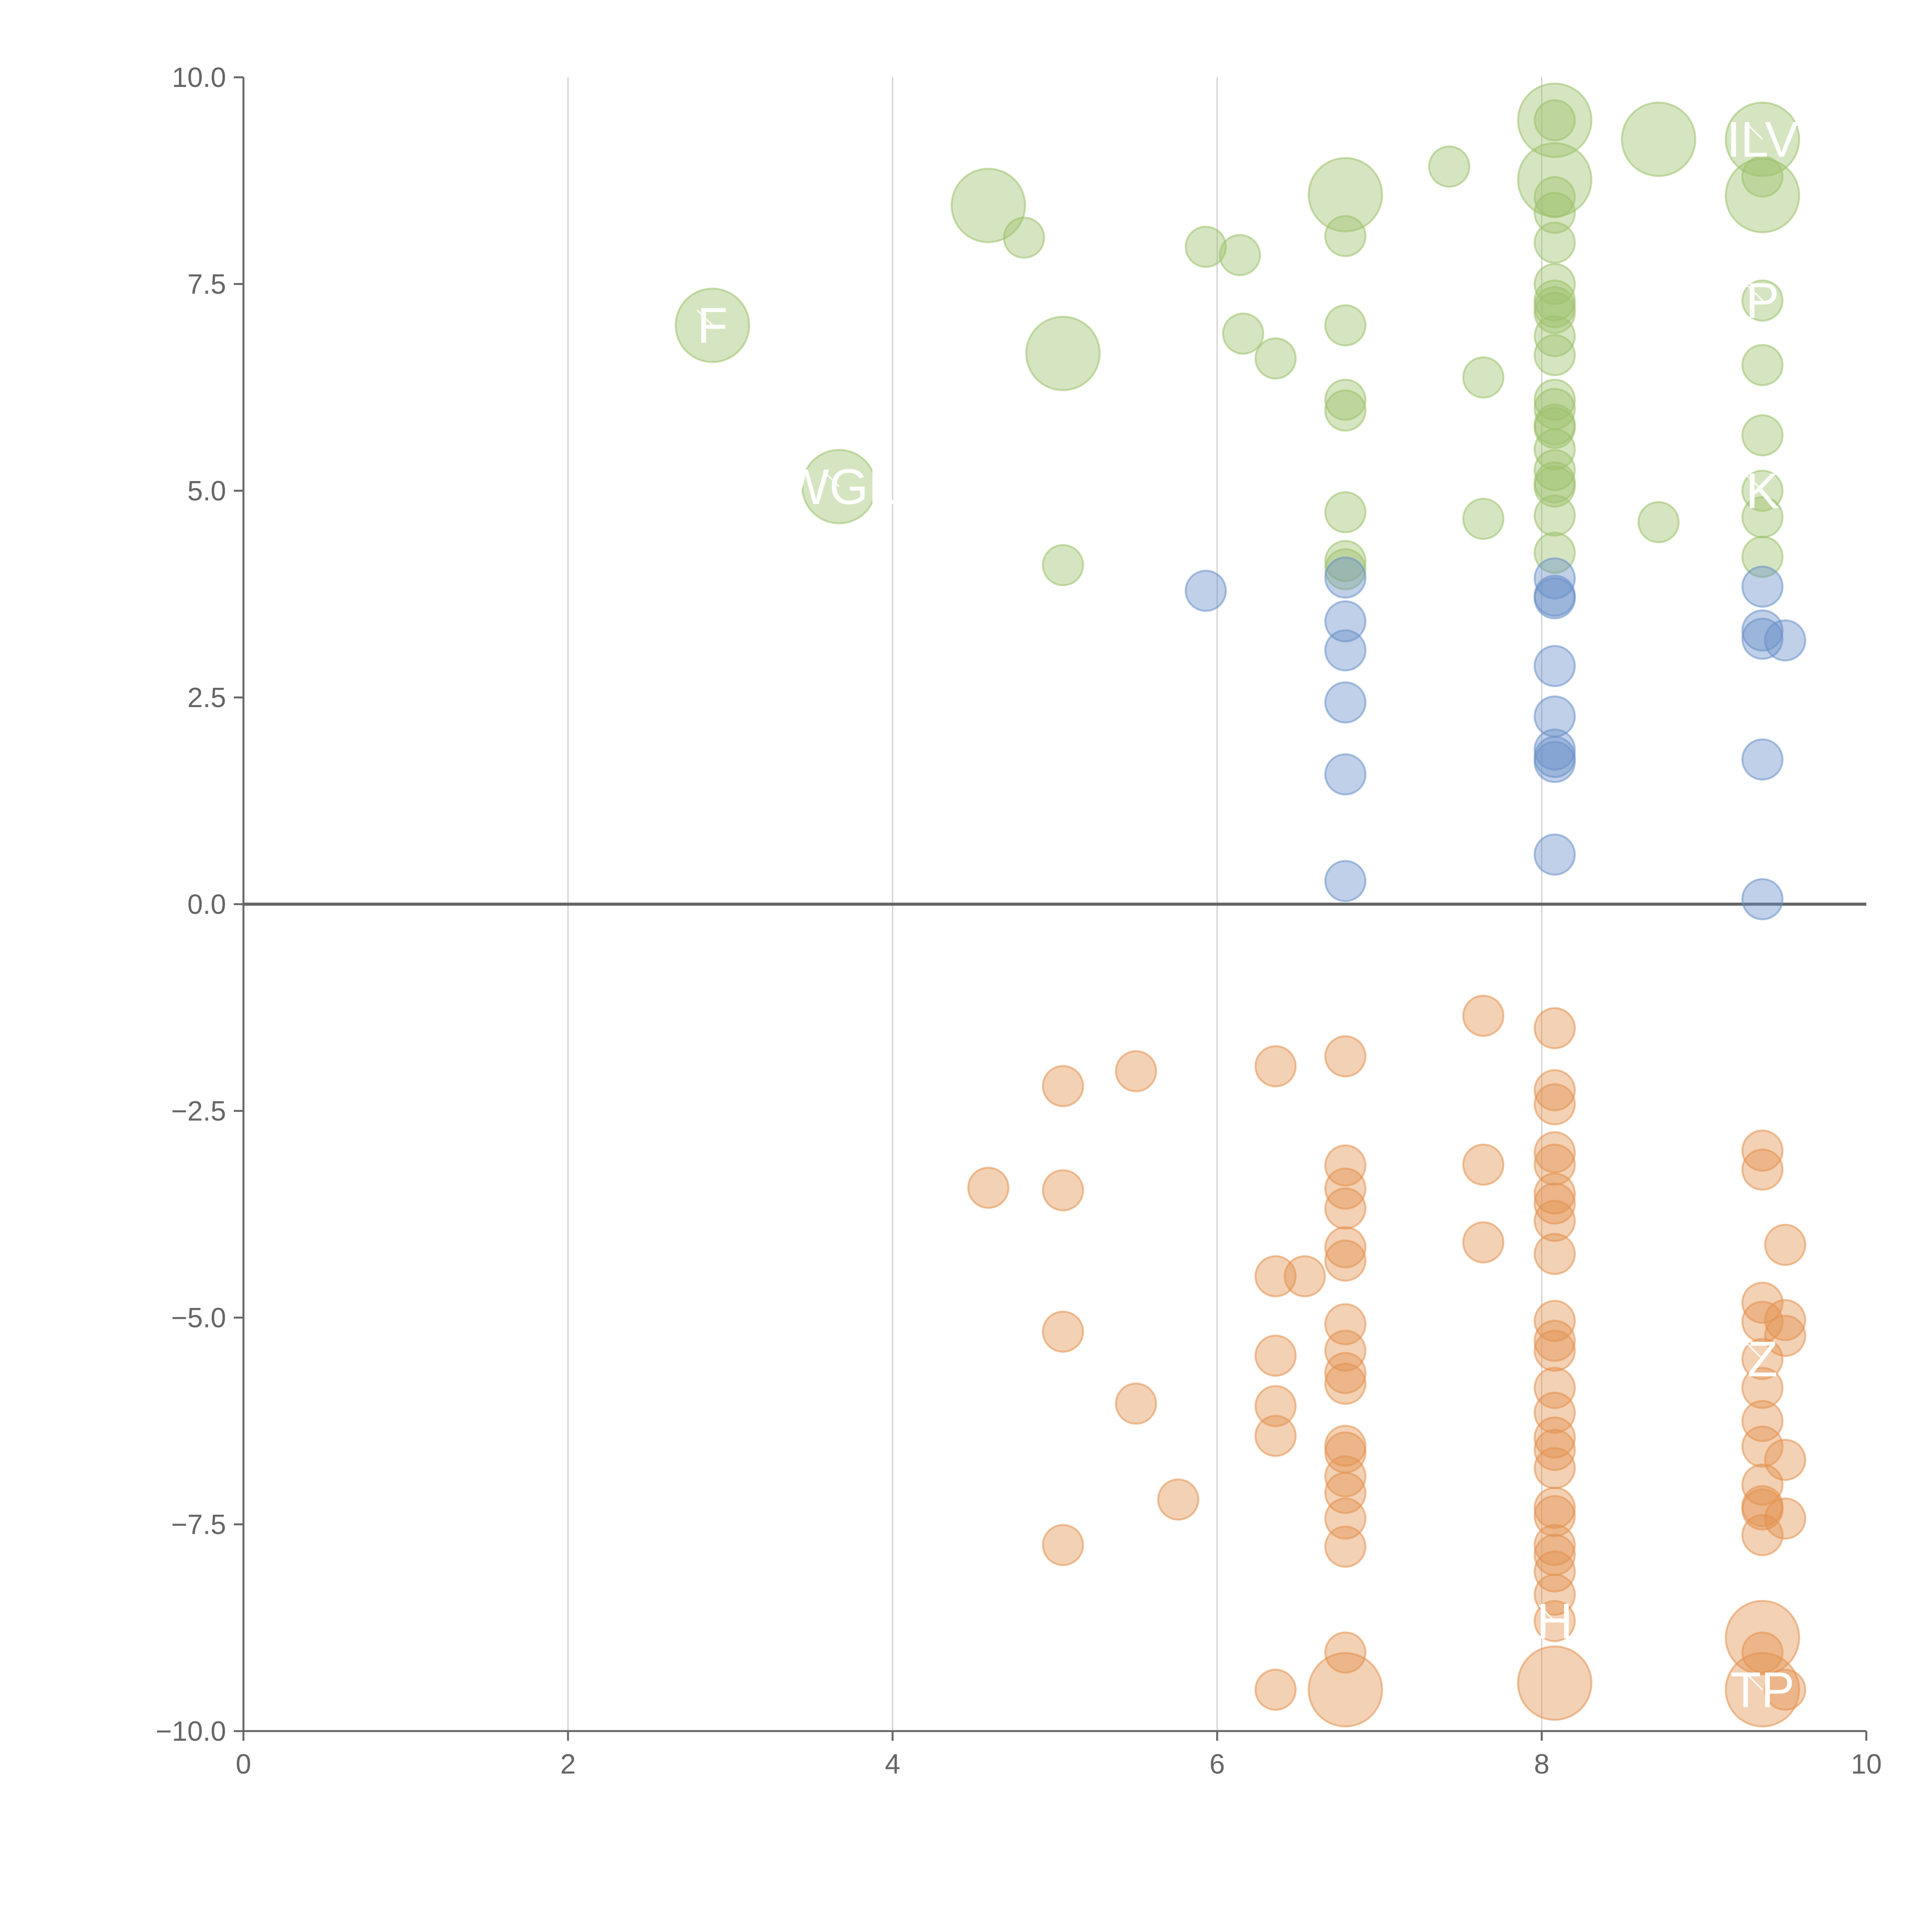  Describe the element at coordinates (244, 1765) in the screenshot. I see `x-tick-label: 0` at that location.